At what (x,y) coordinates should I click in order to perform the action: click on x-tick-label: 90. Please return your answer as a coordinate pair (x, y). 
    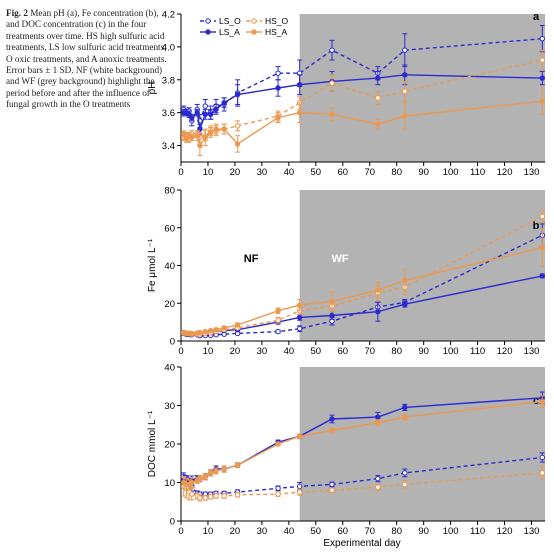
    Looking at the image, I should click on (423, 172).